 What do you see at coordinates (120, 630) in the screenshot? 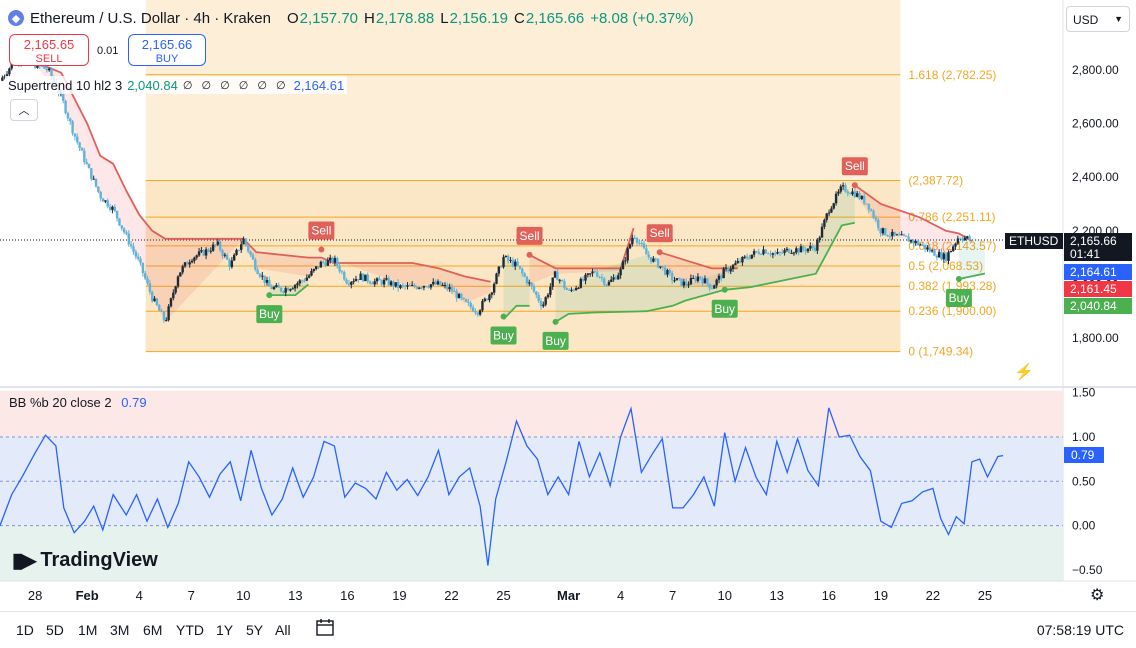
I see `timeframe-3m: 3M` at bounding box center [120, 630].